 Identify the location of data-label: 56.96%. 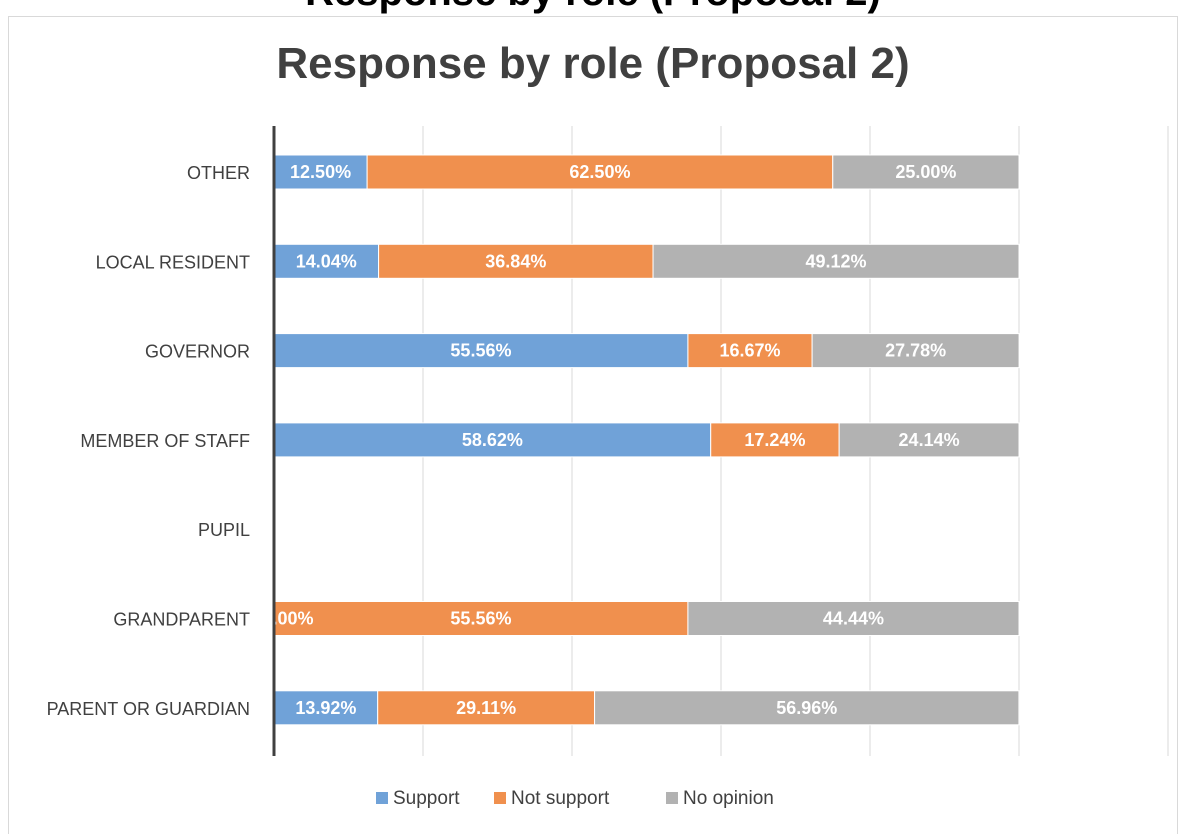
(806, 708).